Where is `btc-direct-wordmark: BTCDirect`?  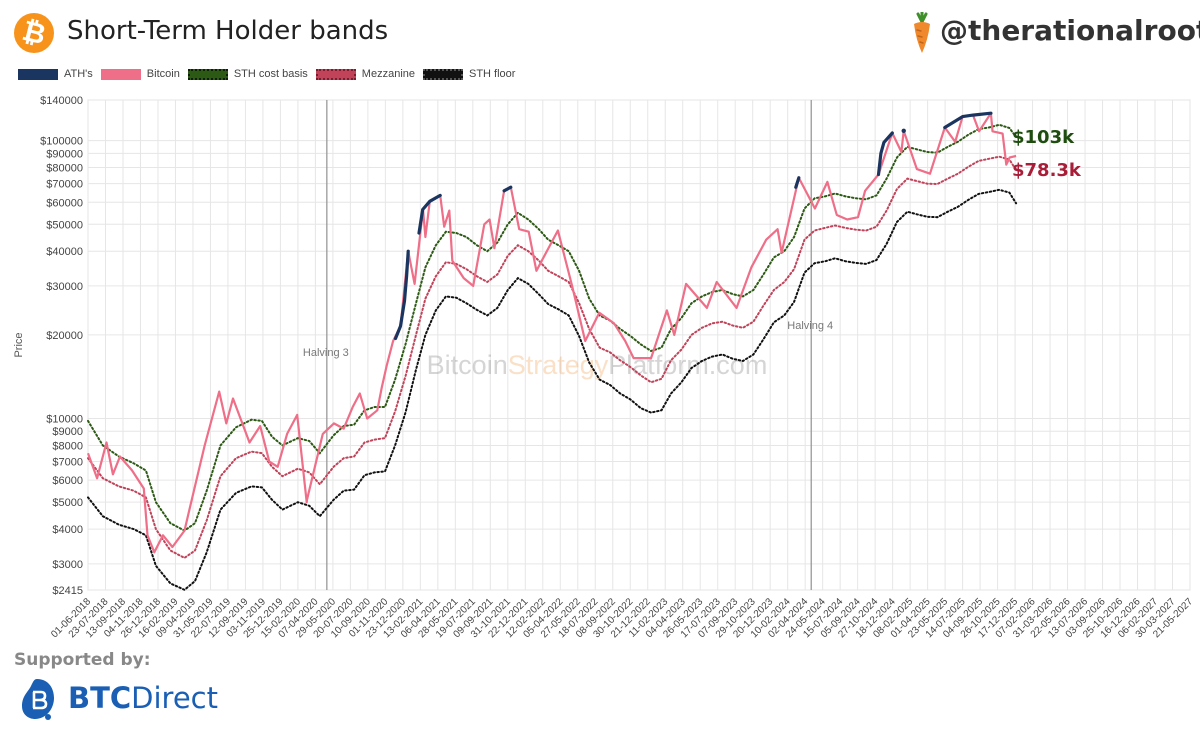
btc-direct-wordmark: BTCDirect is located at coordinates (143, 698).